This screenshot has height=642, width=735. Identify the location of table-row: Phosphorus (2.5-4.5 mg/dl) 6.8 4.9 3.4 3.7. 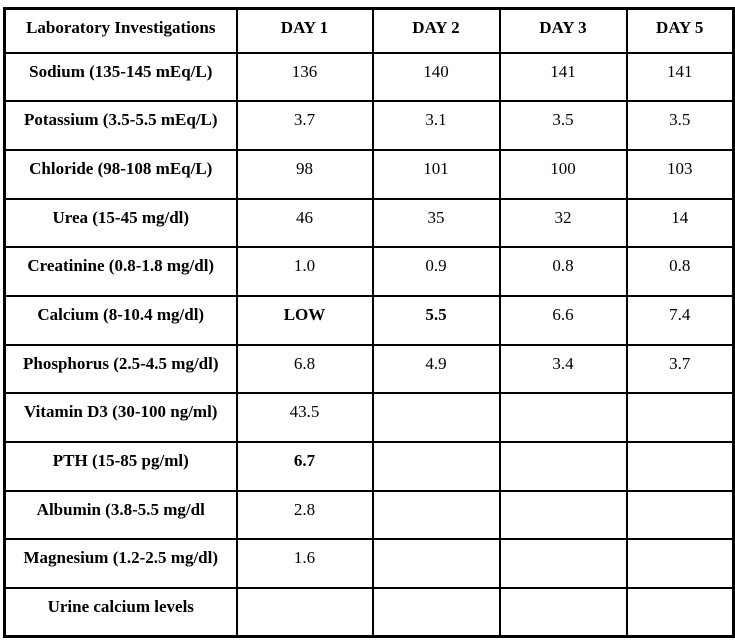
(369, 369).